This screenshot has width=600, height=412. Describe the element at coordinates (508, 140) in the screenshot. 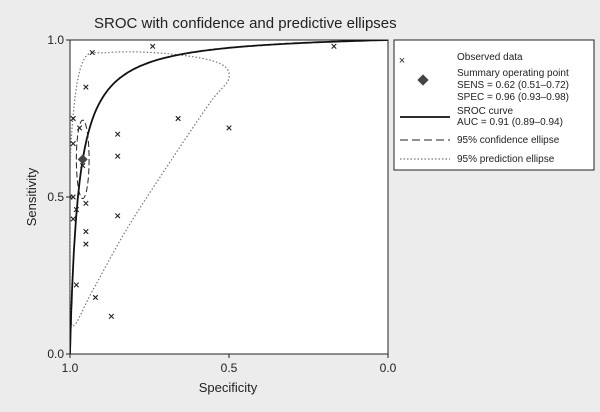

I see `legend-confidence-label: 95% confidence ellipse` at that location.